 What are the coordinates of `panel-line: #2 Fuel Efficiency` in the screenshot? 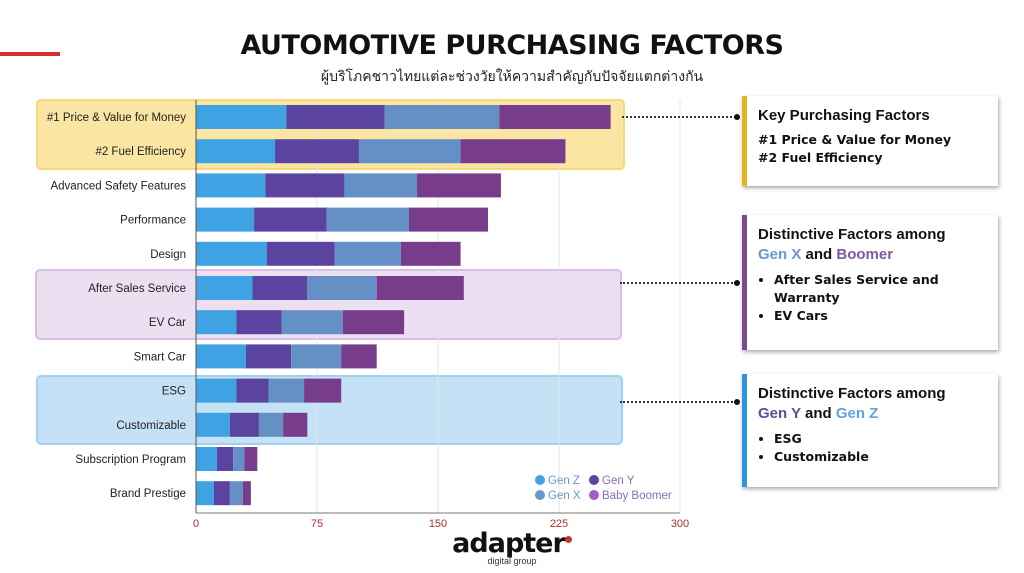 It's located at (820, 157).